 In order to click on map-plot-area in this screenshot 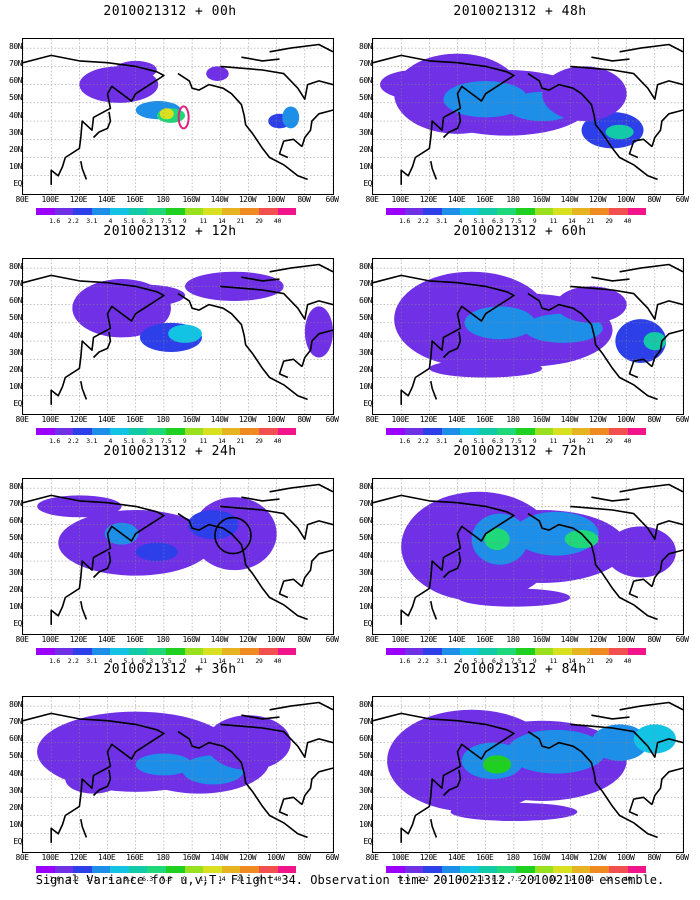, I will do `click(528, 556)`.